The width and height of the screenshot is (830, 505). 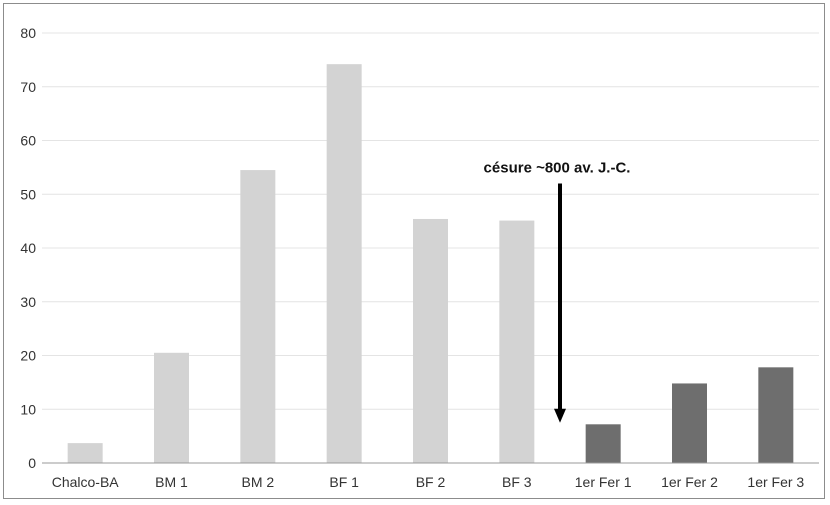 What do you see at coordinates (28, 356) in the screenshot?
I see `y-tick-label-20: 20` at bounding box center [28, 356].